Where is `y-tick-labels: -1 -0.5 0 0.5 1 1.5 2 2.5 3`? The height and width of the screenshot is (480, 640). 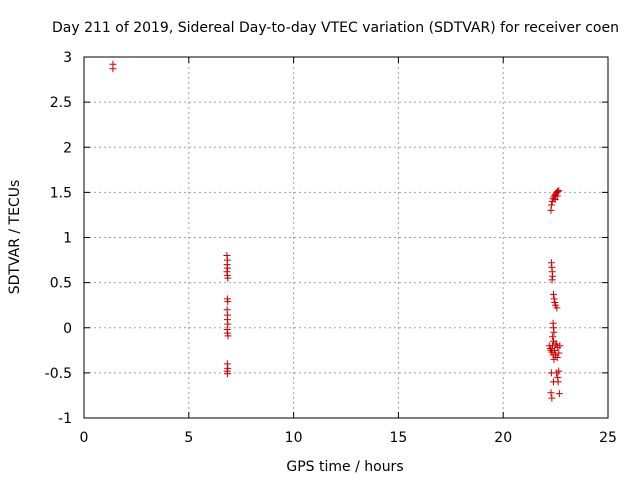
y-tick-labels: -1 -0.5 0 0.5 1 1.5 2 2.5 3 is located at coordinates (58, 238).